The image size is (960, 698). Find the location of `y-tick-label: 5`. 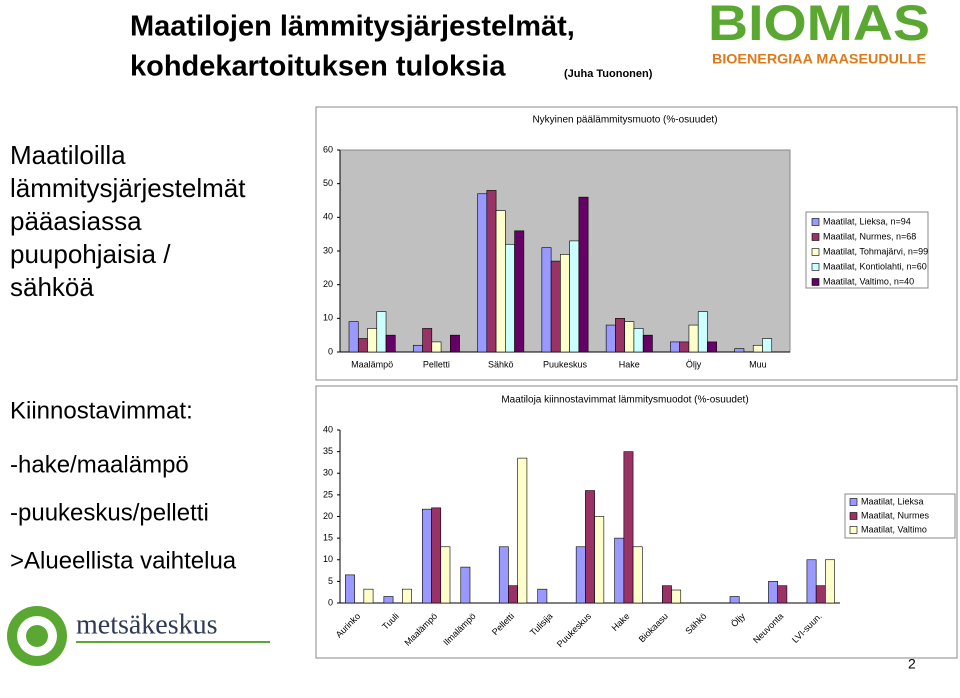

y-tick-label: 5 is located at coordinates (330, 581).